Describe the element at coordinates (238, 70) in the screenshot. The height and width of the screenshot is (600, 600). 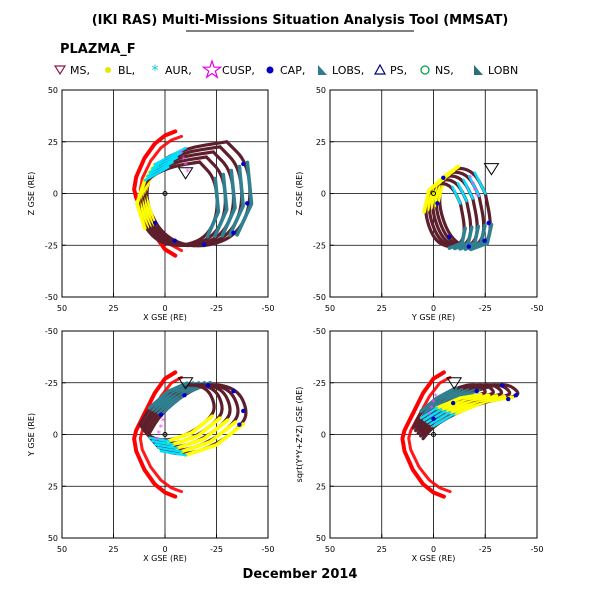
I see `legend-label: CUSP,` at that location.